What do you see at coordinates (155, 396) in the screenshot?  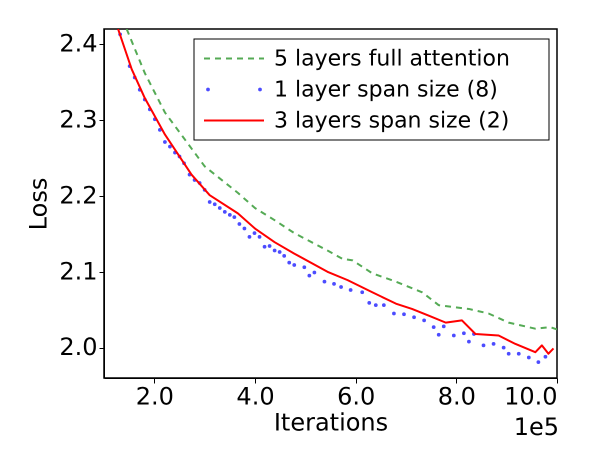 I see `x-tick-label: 2.0` at bounding box center [155, 396].